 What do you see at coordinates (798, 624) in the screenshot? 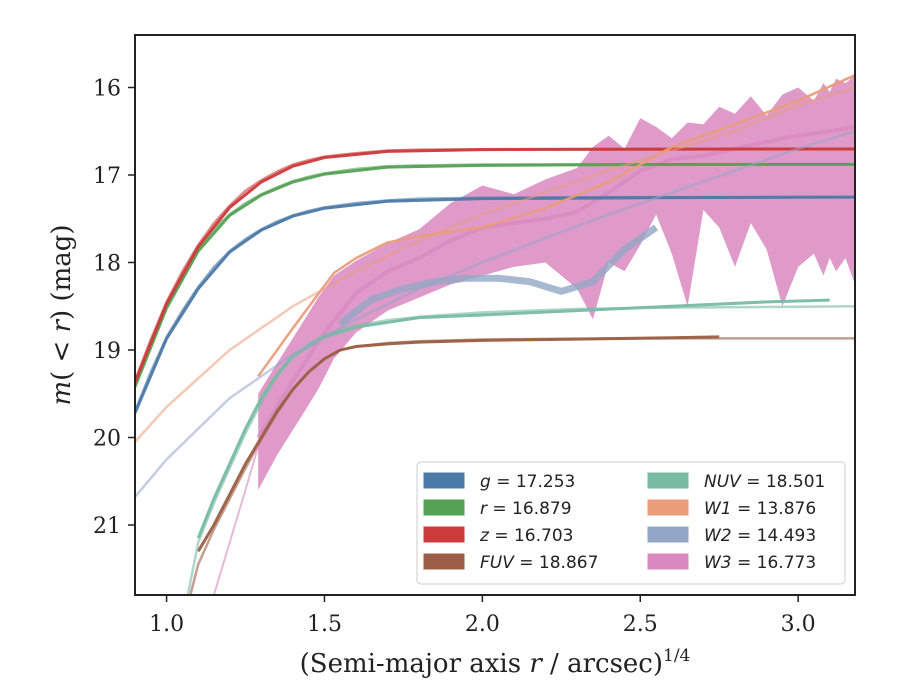
I see `x-tick-label: 3.0` at bounding box center [798, 624].